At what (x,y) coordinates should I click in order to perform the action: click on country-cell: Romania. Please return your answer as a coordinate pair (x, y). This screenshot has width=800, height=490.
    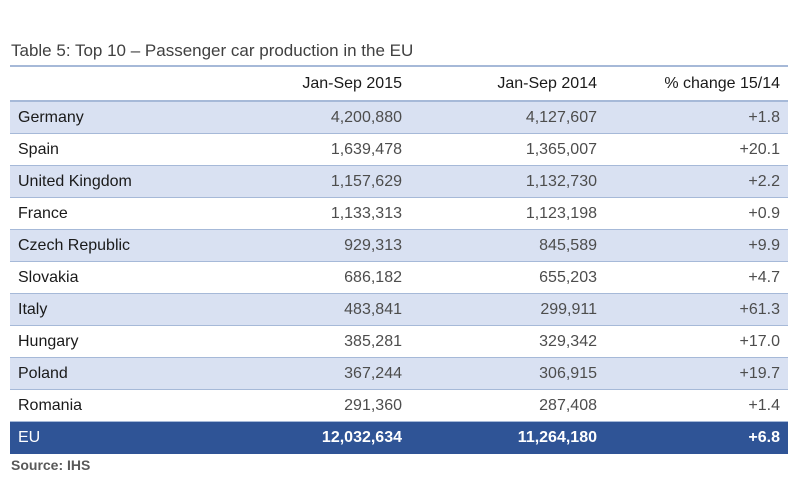
    Looking at the image, I should click on (115, 405).